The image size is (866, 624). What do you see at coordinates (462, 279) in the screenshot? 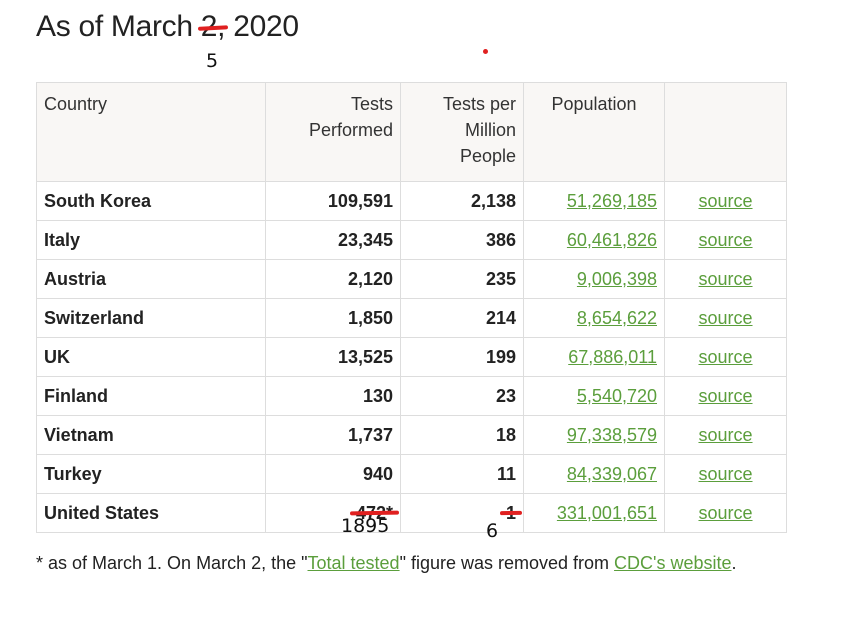
I see `per-million-cell: 235` at bounding box center [462, 279].